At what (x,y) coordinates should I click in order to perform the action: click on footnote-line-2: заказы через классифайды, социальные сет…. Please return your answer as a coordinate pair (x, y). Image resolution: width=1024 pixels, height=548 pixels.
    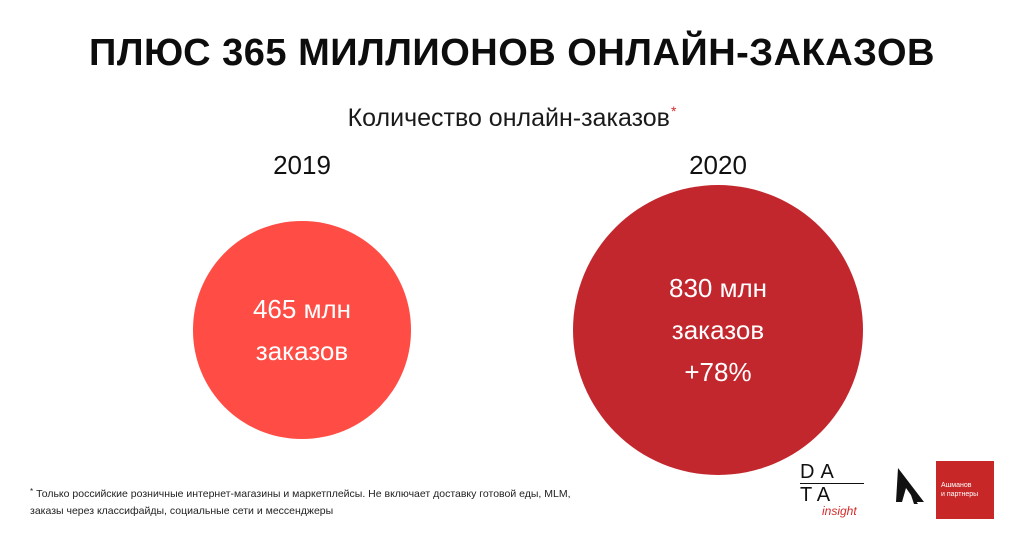
    Looking at the image, I should click on (182, 511).